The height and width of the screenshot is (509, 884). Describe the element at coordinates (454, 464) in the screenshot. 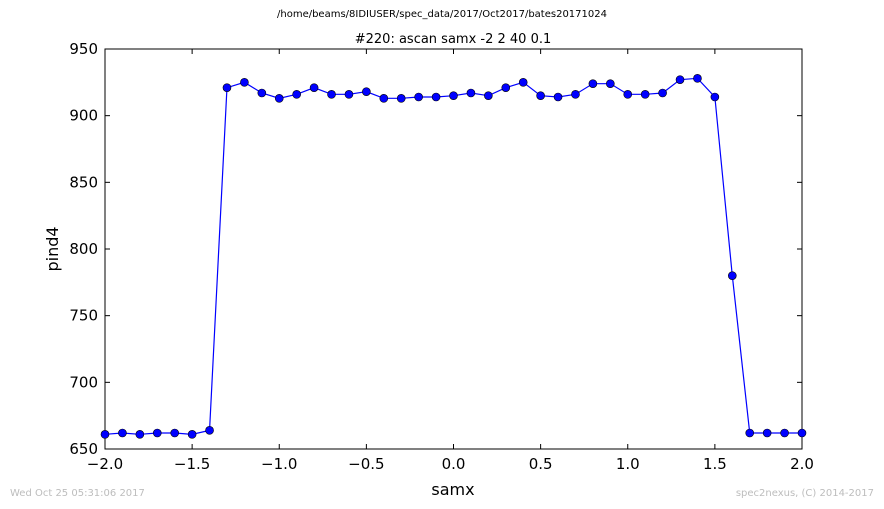

I see `x-tick-label: 0.0` at that location.